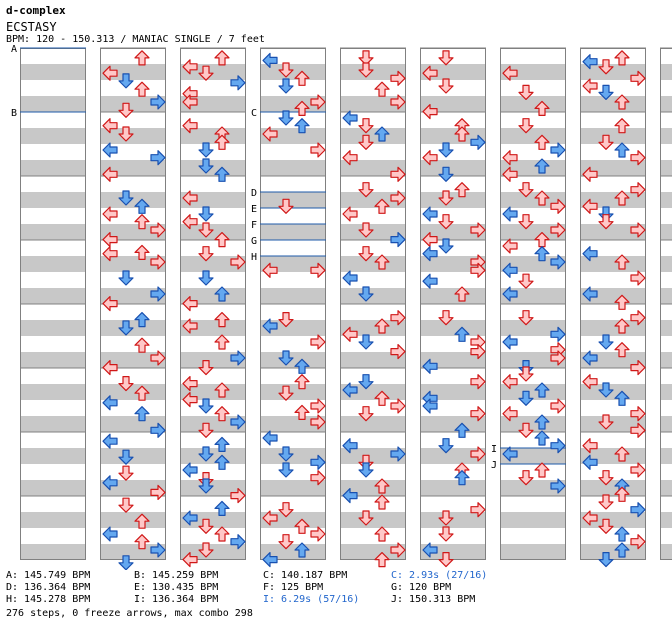 Image resolution: width=672 pixels, height=644 pixels. I want to click on column-border, so click(133, 304).